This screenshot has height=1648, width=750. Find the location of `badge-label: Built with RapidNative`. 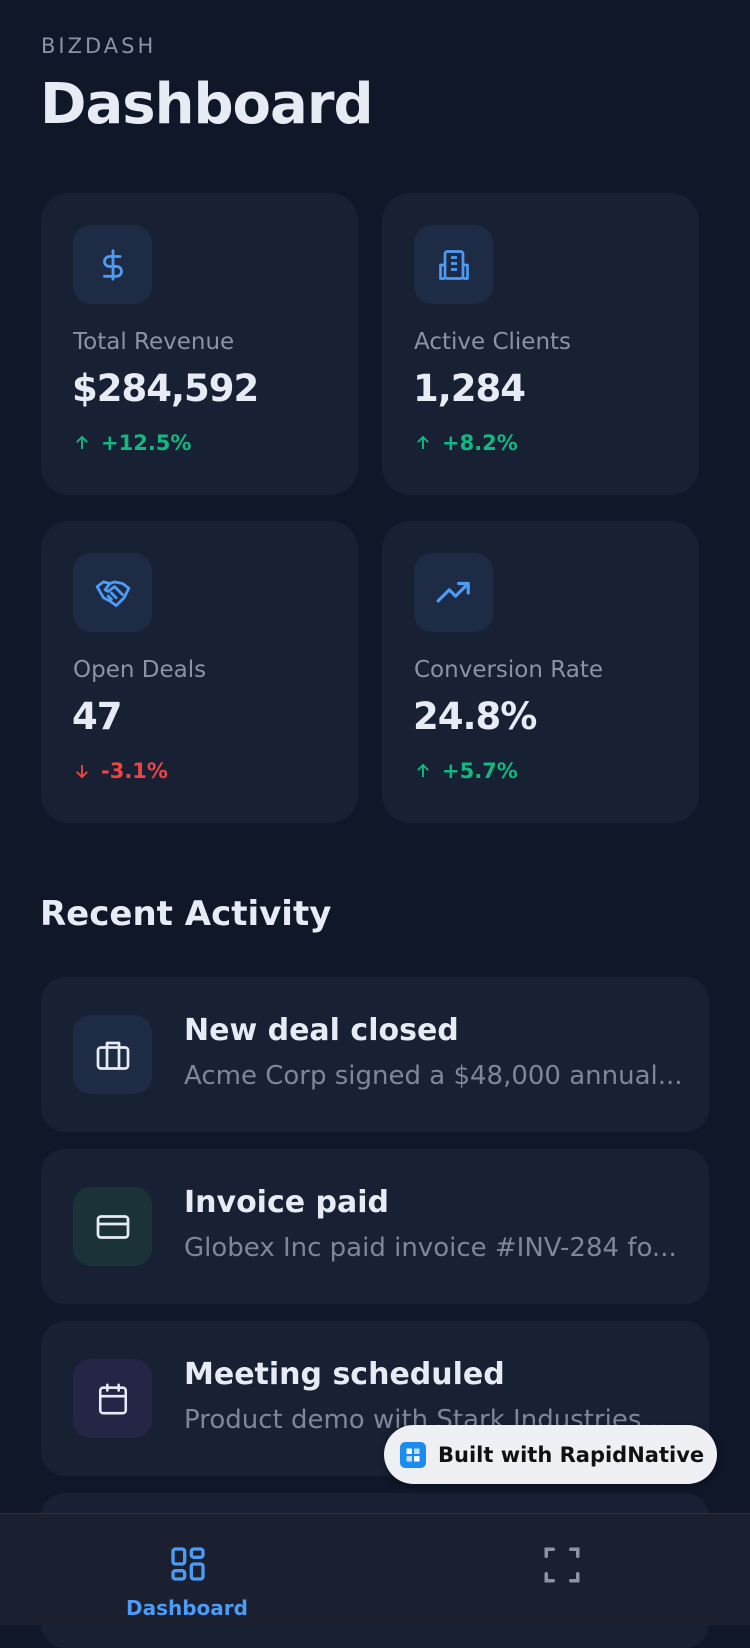

badge-label: Built with RapidNative is located at coordinates (571, 1454).